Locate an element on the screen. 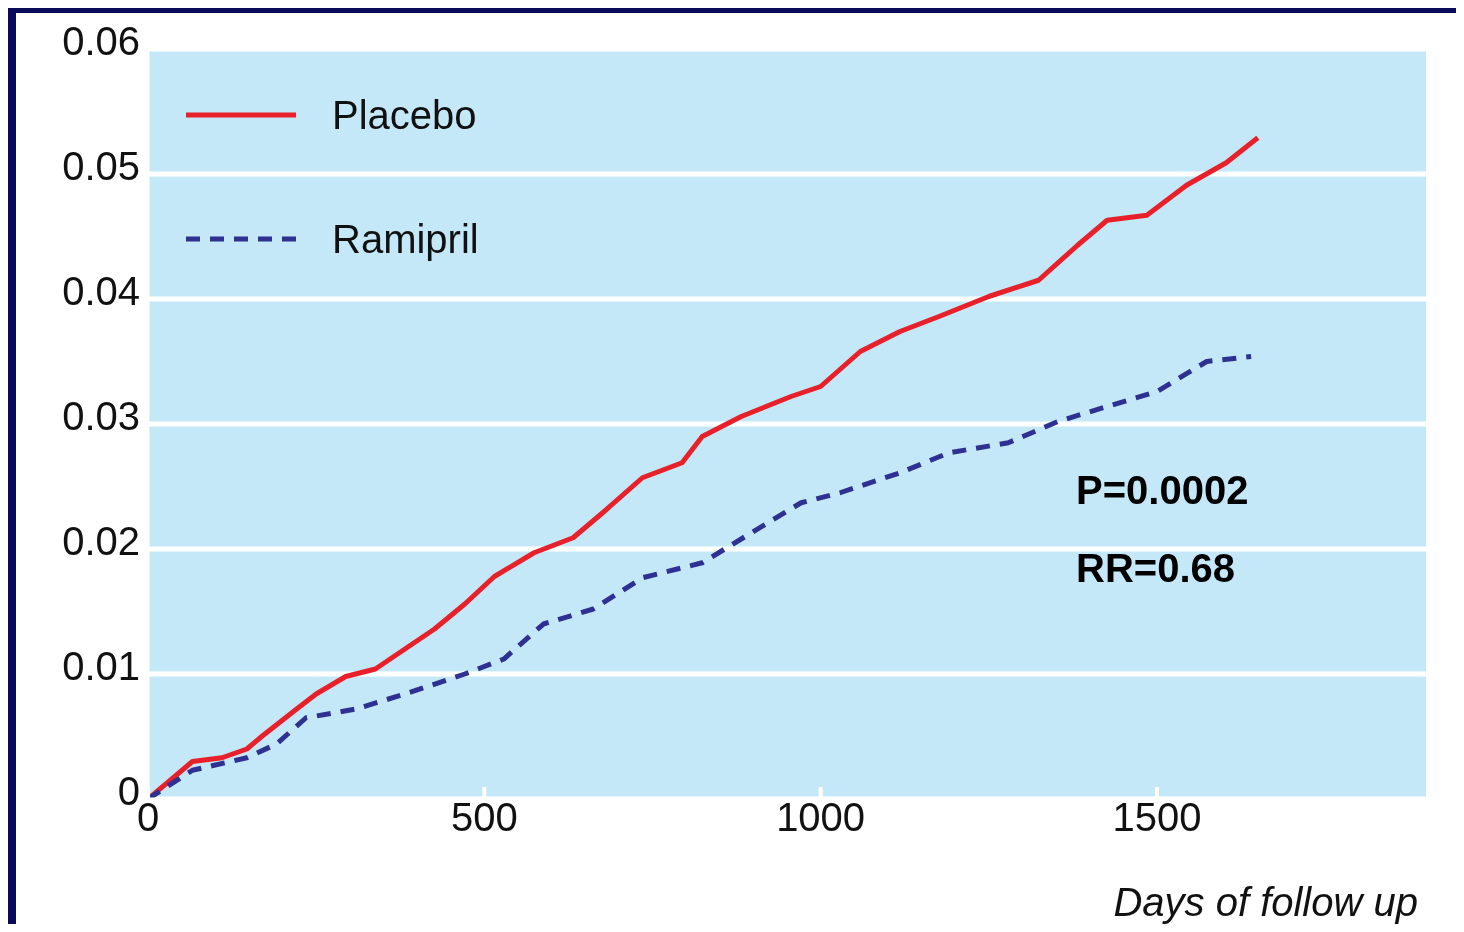 The height and width of the screenshot is (932, 1464). legend-label: Placebo is located at coordinates (404, 115).